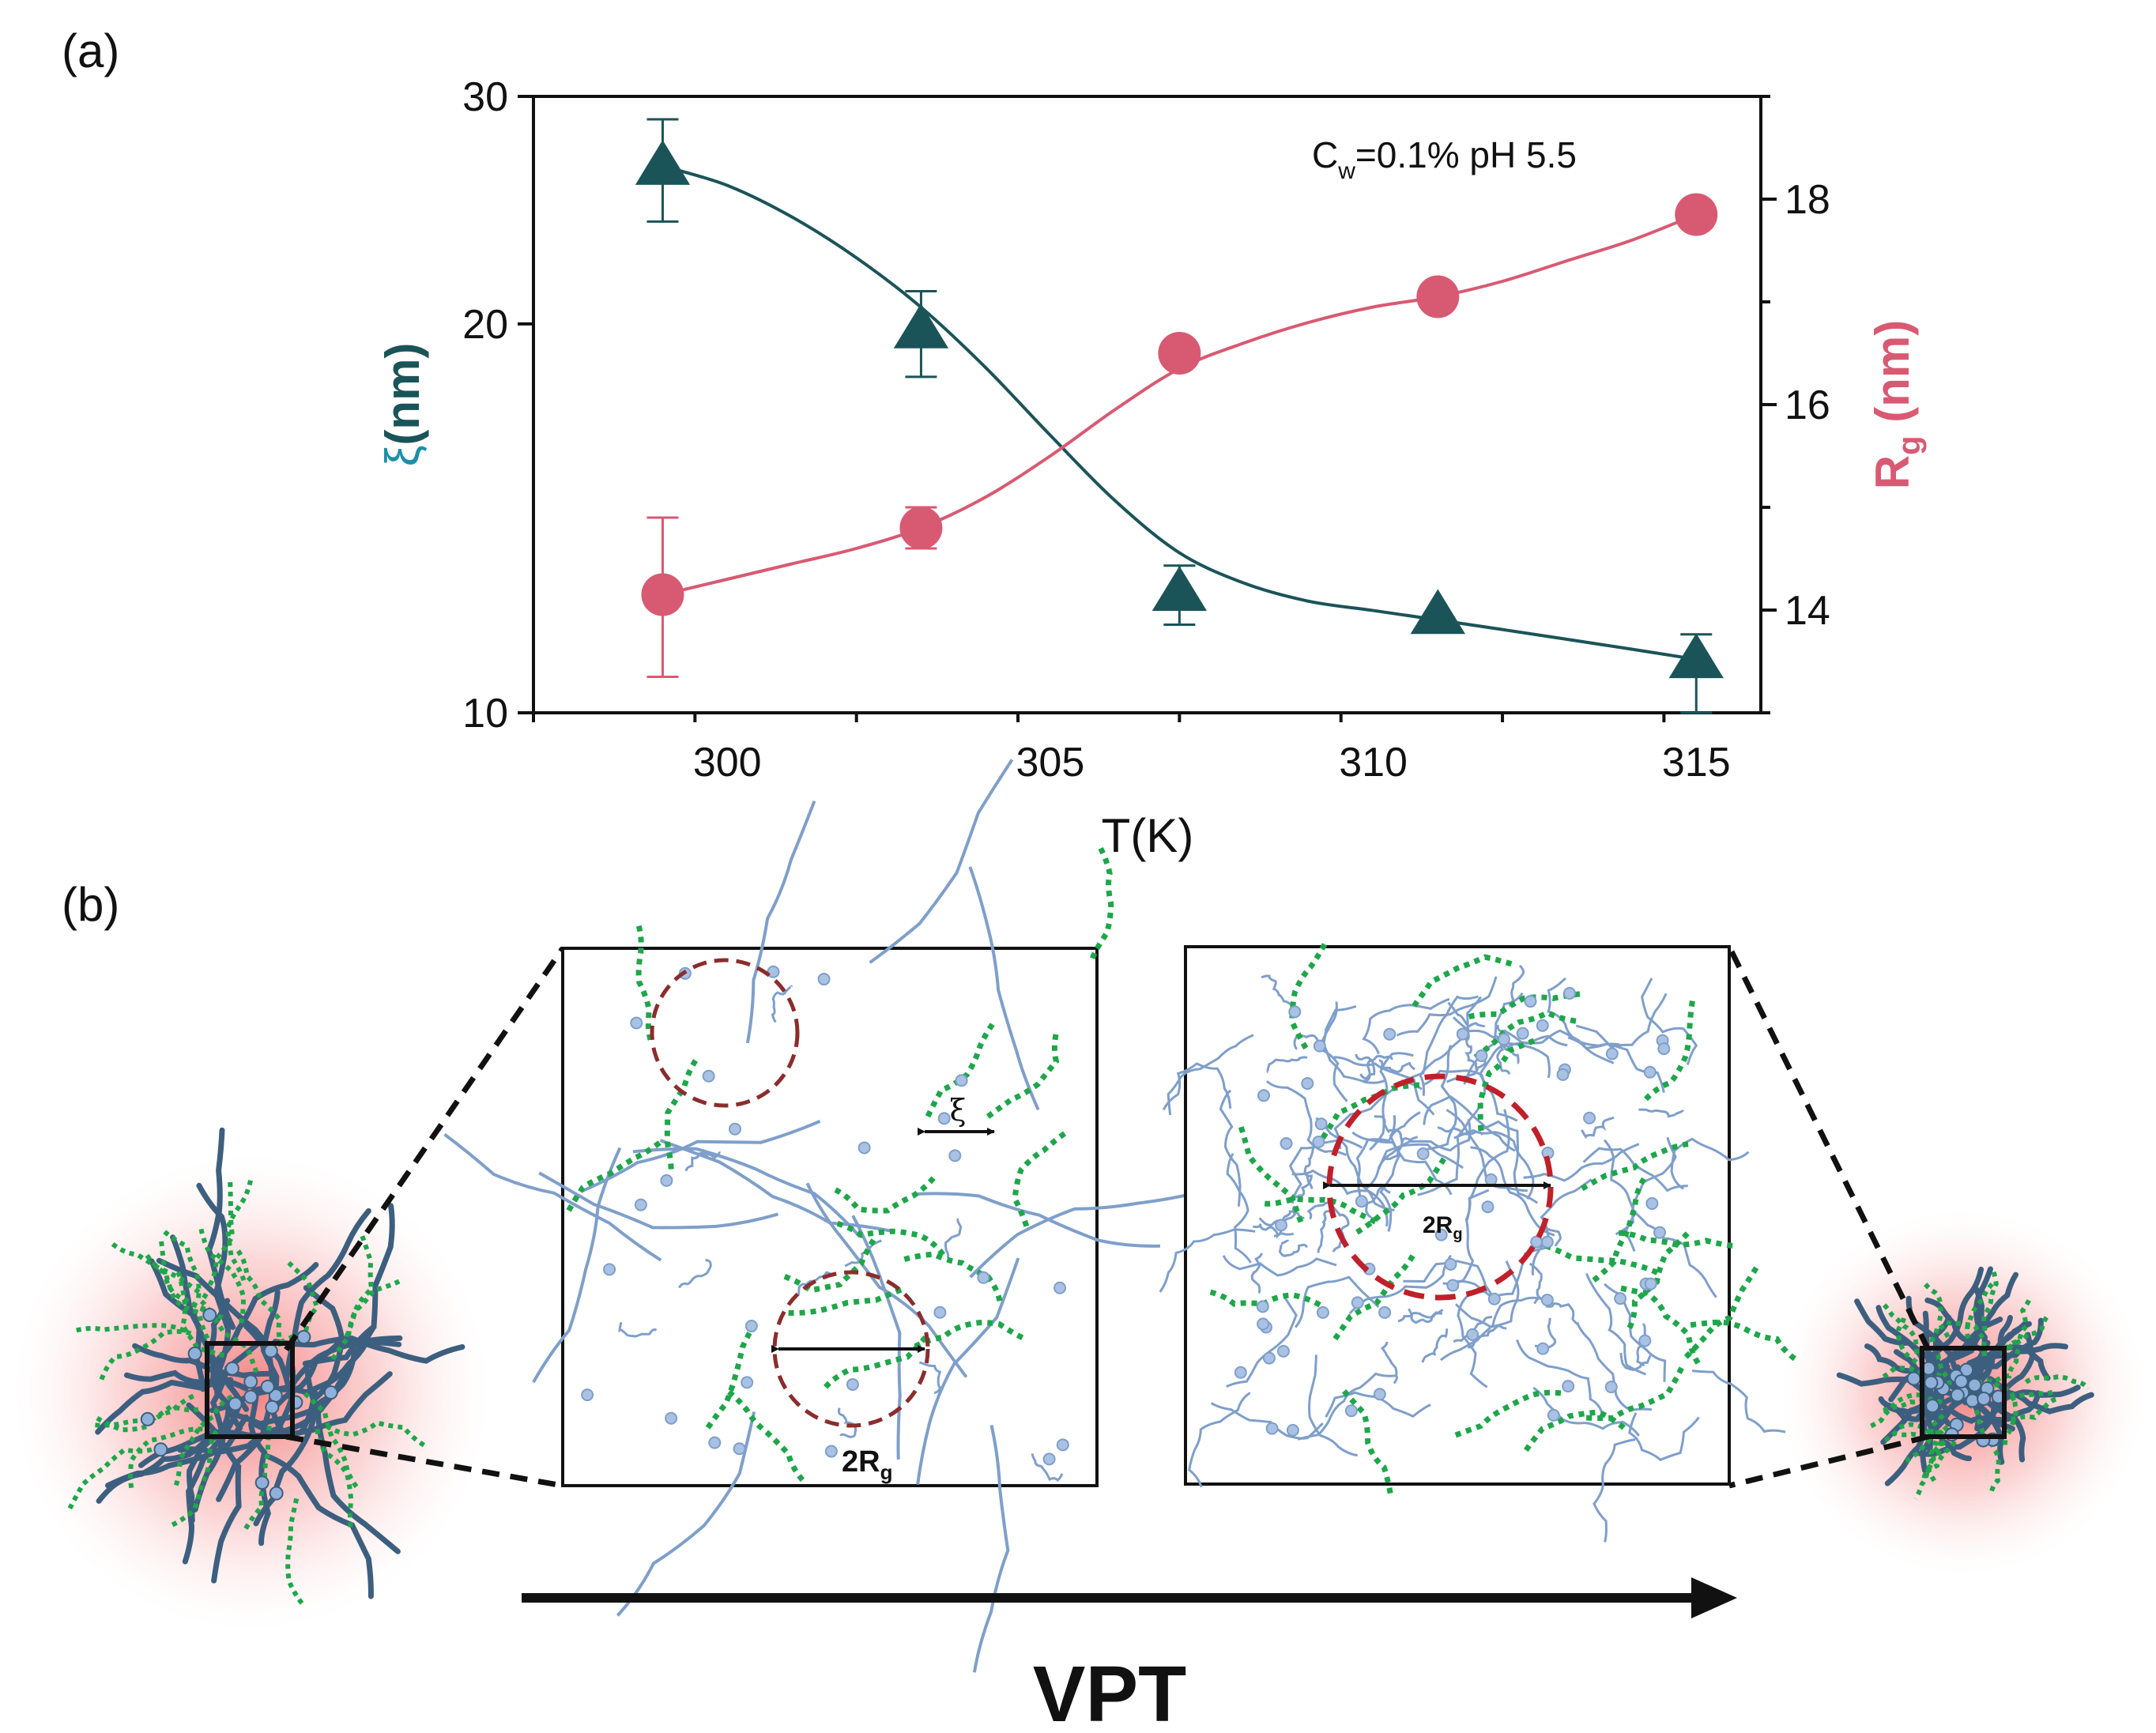 The width and height of the screenshot is (2156, 1733). Describe the element at coordinates (1909, 444) in the screenshot. I see `y-right-title-sub: g` at that location.